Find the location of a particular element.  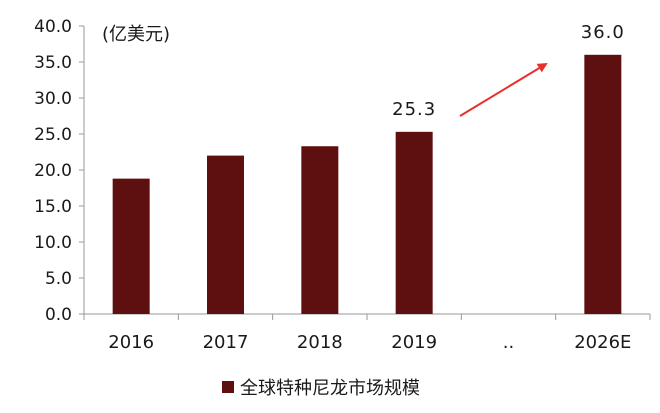

data-label-2026E: 36.0 is located at coordinates (603, 32).